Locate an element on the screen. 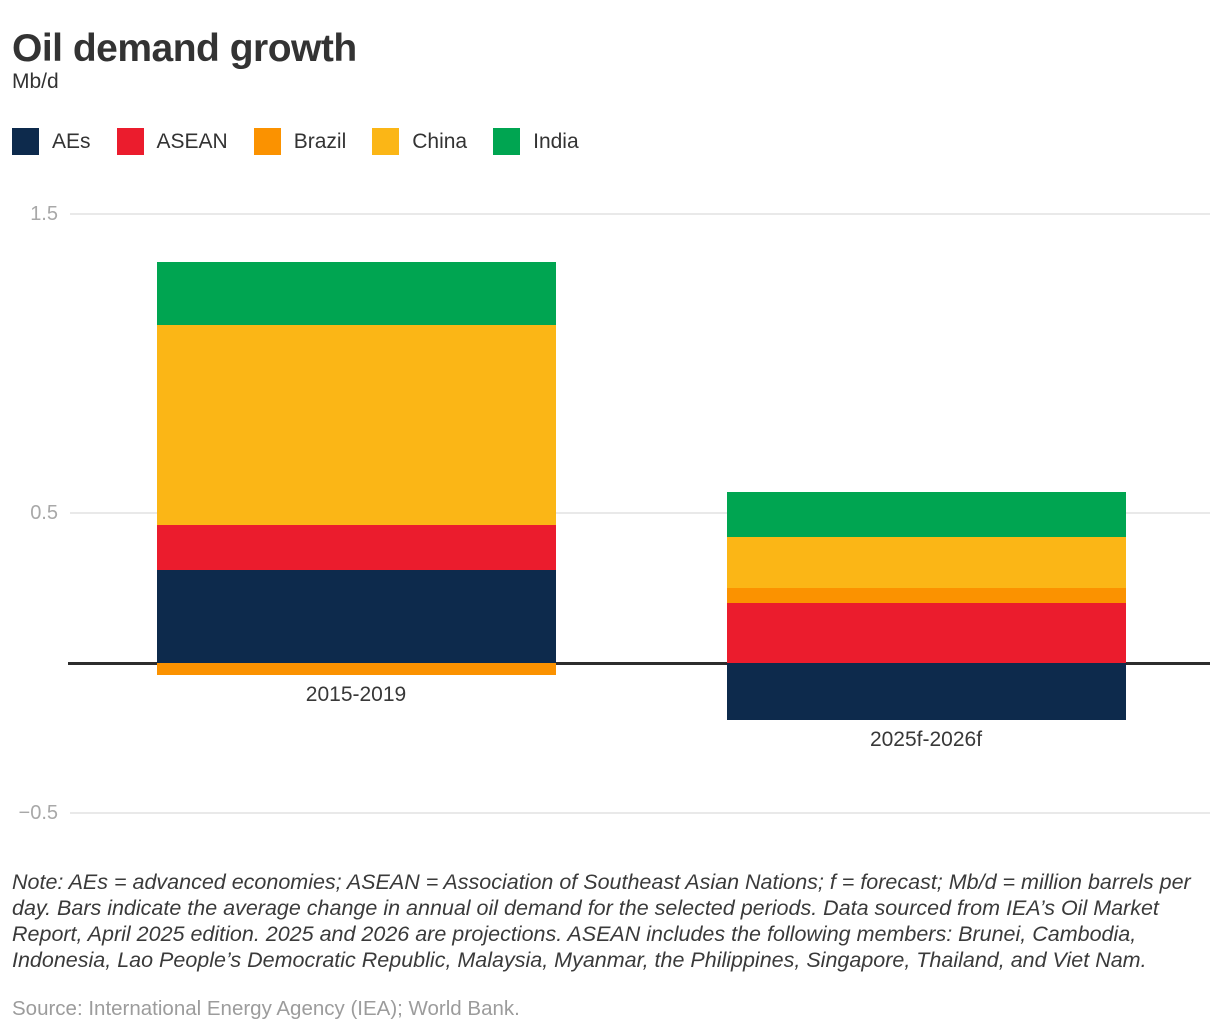 Image resolution: width=1220 pixels, height=1036 pixels. legend-item-india: India is located at coordinates (536, 141).